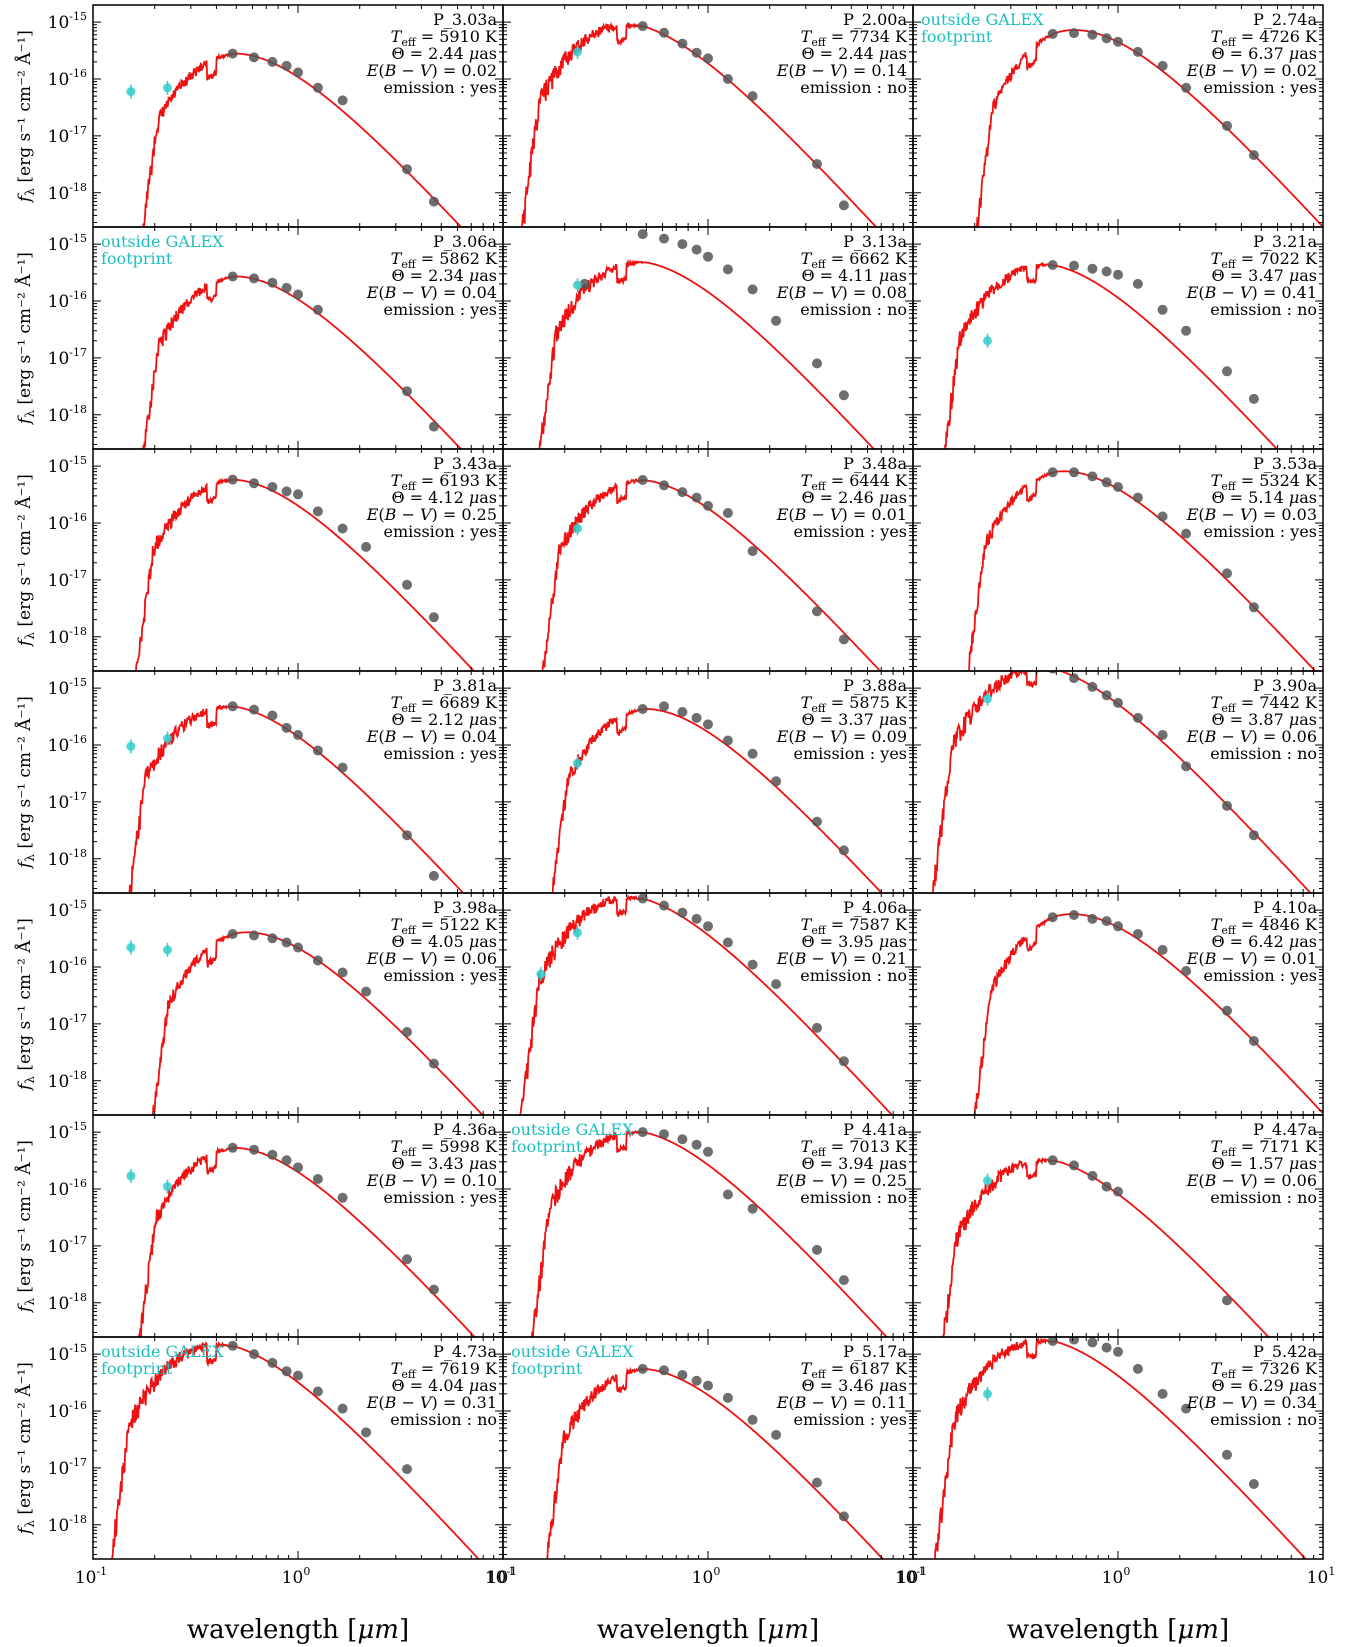 The height and width of the screenshot is (1647, 1355). What do you see at coordinates (431, 736) in the screenshot?
I see `ebv-label: E(B − V) = 0.04` at bounding box center [431, 736].